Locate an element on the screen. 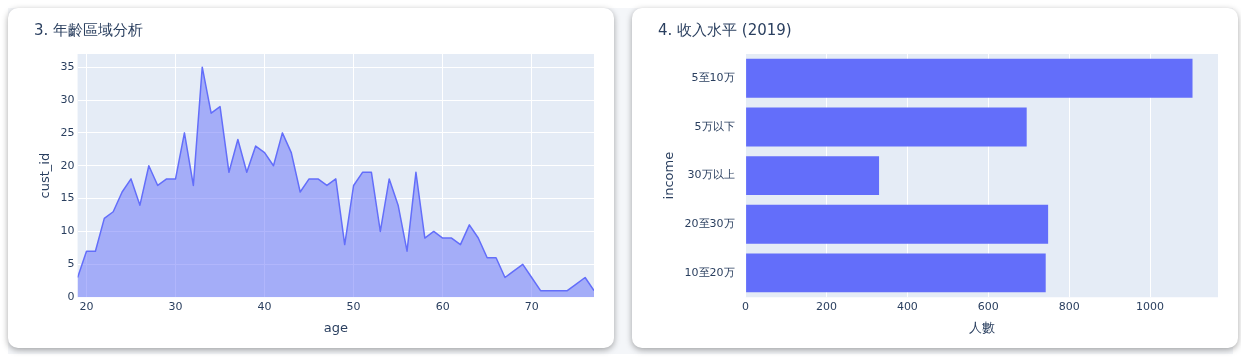 The width and height of the screenshot is (1241, 361). x-tick-label: 600 is located at coordinates (988, 306).